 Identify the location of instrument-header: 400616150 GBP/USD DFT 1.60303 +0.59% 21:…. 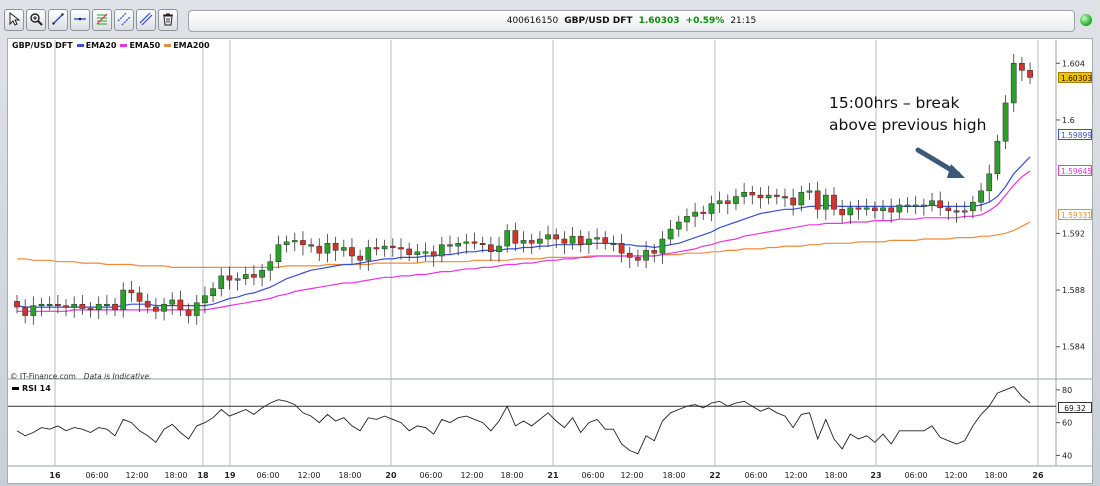
(631, 21).